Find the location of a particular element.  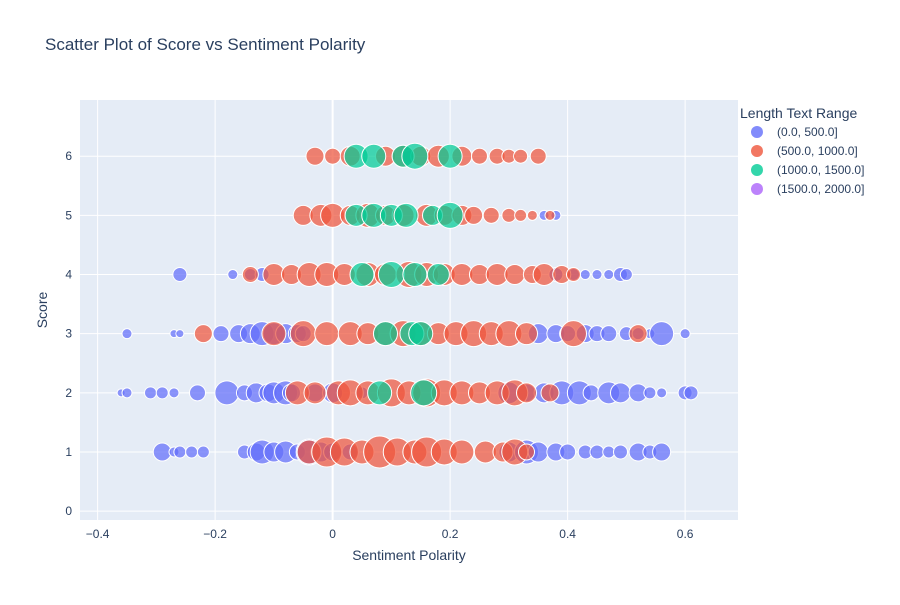

y-tick-label: 3 is located at coordinates (68, 334).